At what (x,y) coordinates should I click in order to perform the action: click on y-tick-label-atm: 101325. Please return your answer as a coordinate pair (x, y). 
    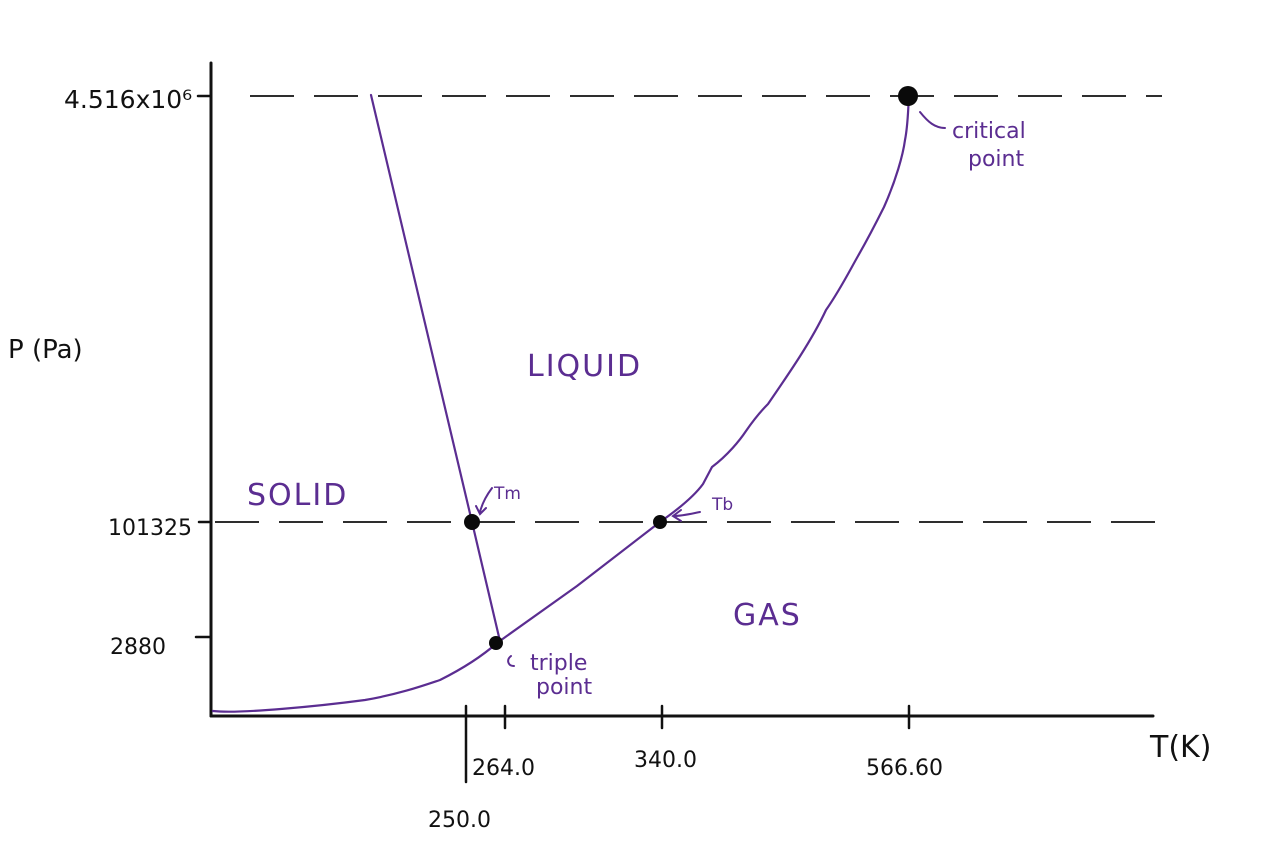
    Looking at the image, I should click on (150, 528).